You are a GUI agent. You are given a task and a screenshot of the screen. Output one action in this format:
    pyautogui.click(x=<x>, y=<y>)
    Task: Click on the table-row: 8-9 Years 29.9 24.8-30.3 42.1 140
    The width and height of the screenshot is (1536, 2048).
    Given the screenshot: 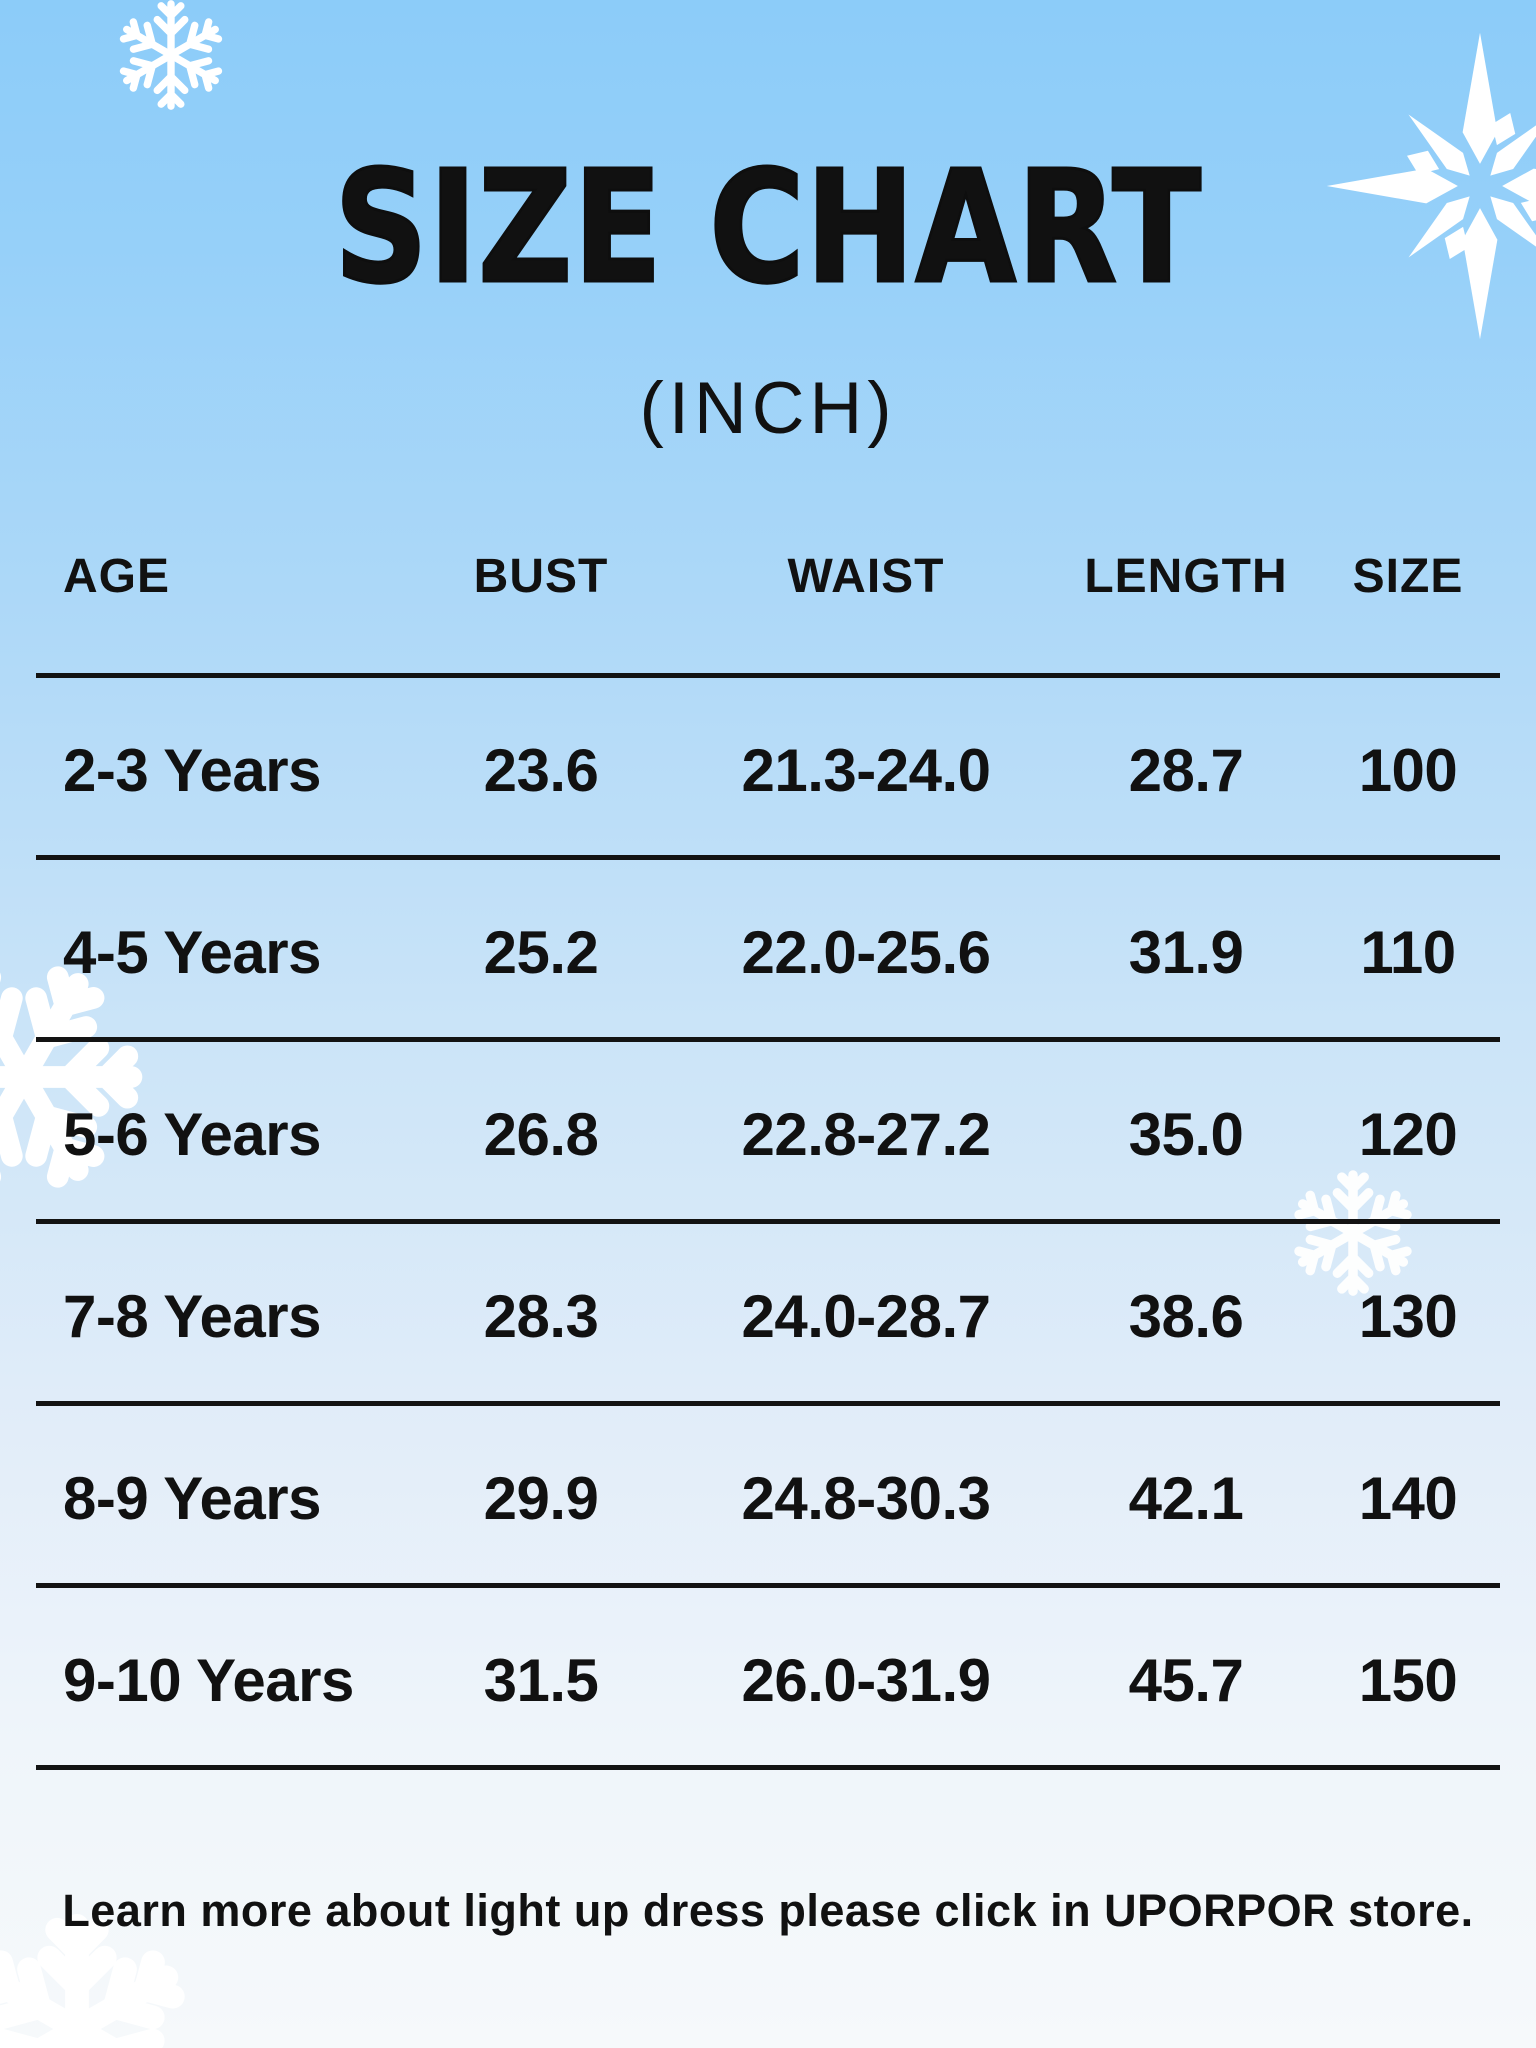 What is the action you would take?
    pyautogui.click(x=768, y=1497)
    